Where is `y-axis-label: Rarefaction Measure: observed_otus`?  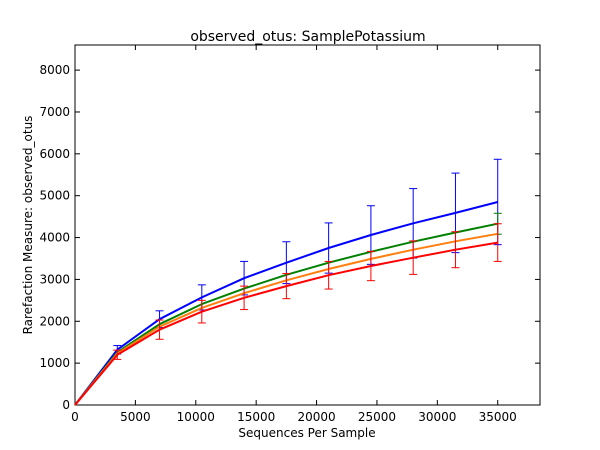 y-axis-label: Rarefaction Measure: observed_otus is located at coordinates (28, 225).